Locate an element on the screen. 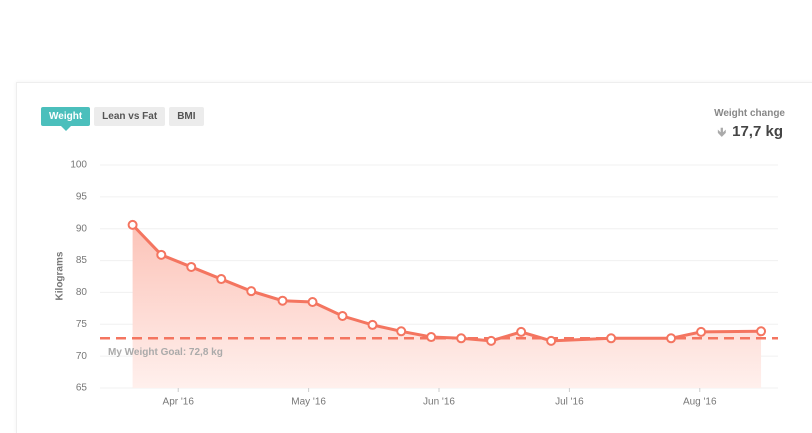 The image size is (812, 433). tabs: Weight Lean vs Fat BMI is located at coordinates (122, 119).